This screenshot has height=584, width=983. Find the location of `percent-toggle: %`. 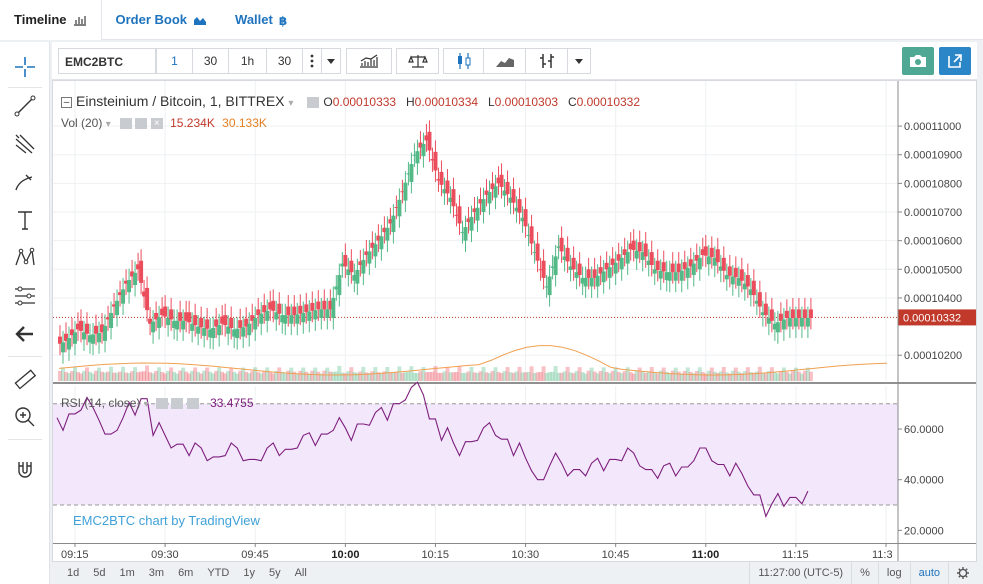

percent-toggle: % is located at coordinates (864, 573).